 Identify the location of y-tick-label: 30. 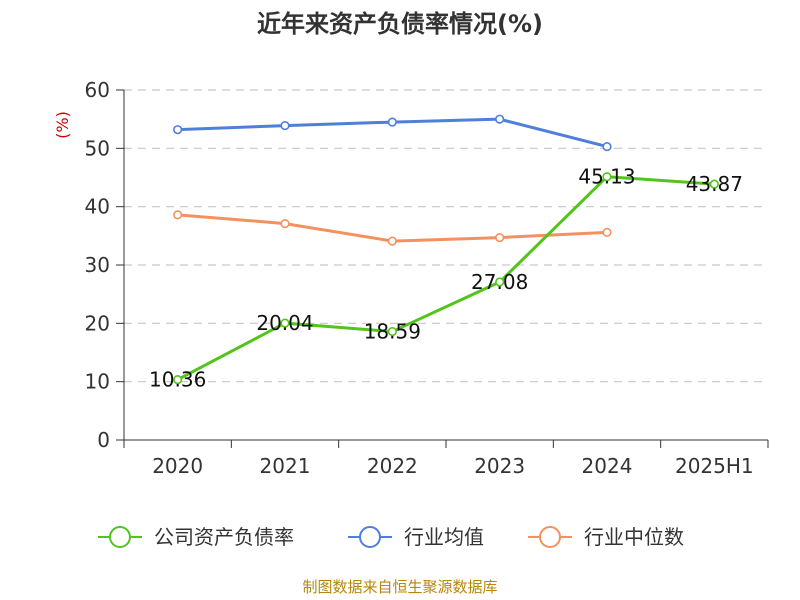
(97, 265).